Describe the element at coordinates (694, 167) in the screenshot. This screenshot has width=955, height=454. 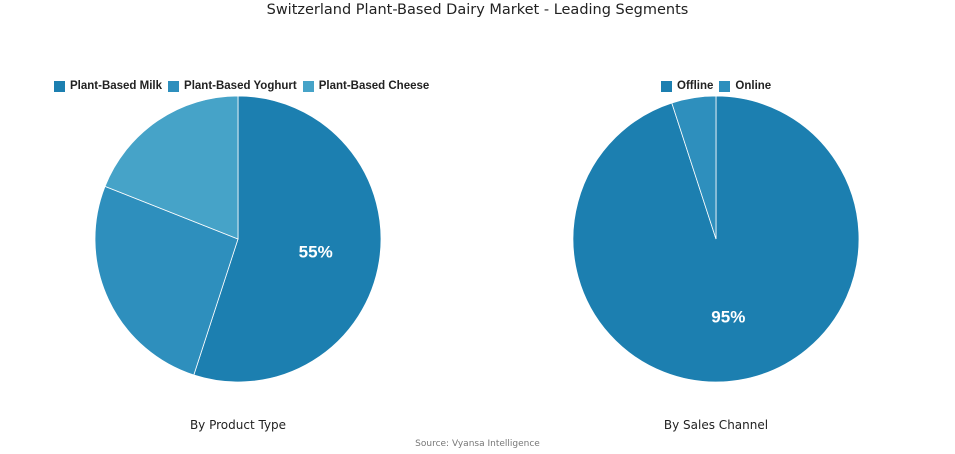
I see `pie-slice-online` at that location.